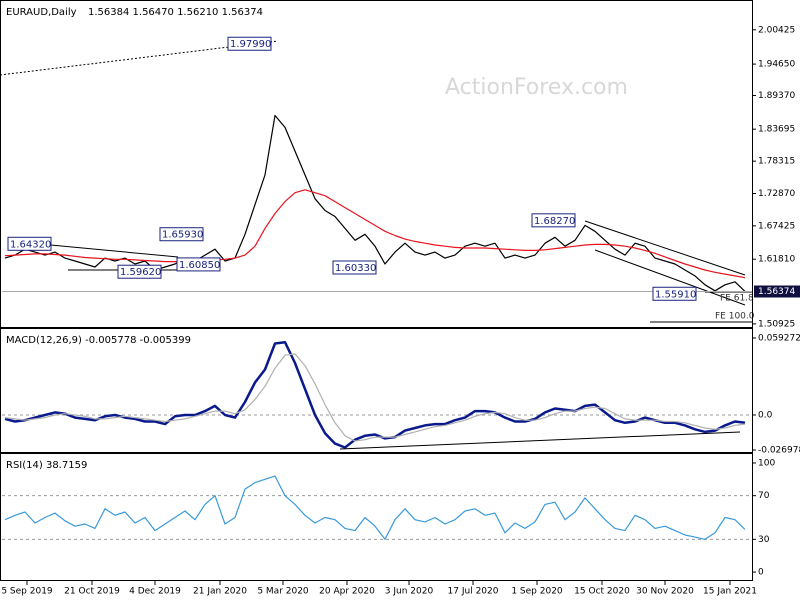 The width and height of the screenshot is (800, 600). What do you see at coordinates (776, 324) in the screenshot?
I see `y-tick-label: 1.50925` at bounding box center [776, 324].